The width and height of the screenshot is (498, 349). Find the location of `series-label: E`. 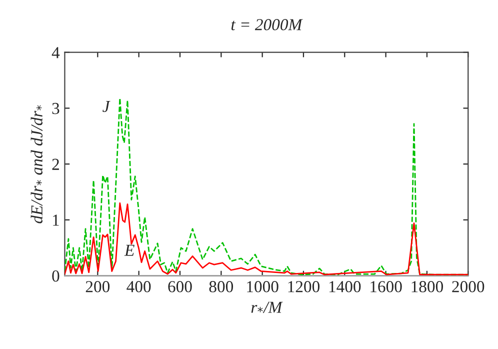

series-label: E is located at coordinates (129, 250).